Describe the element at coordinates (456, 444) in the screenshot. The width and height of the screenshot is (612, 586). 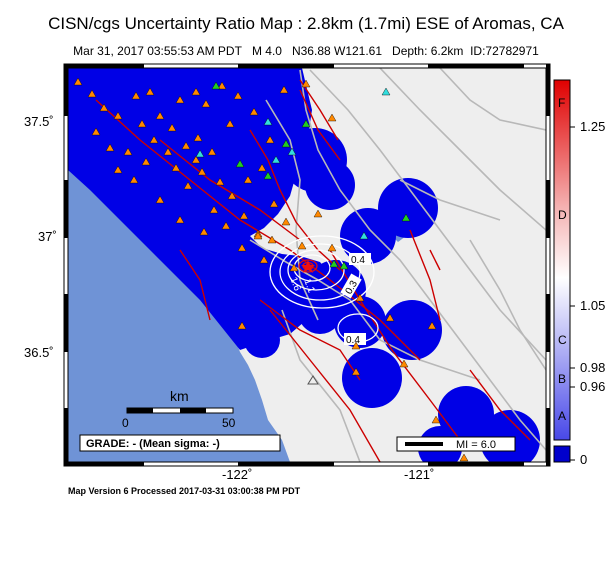
I see `mi-legend-box` at that location.